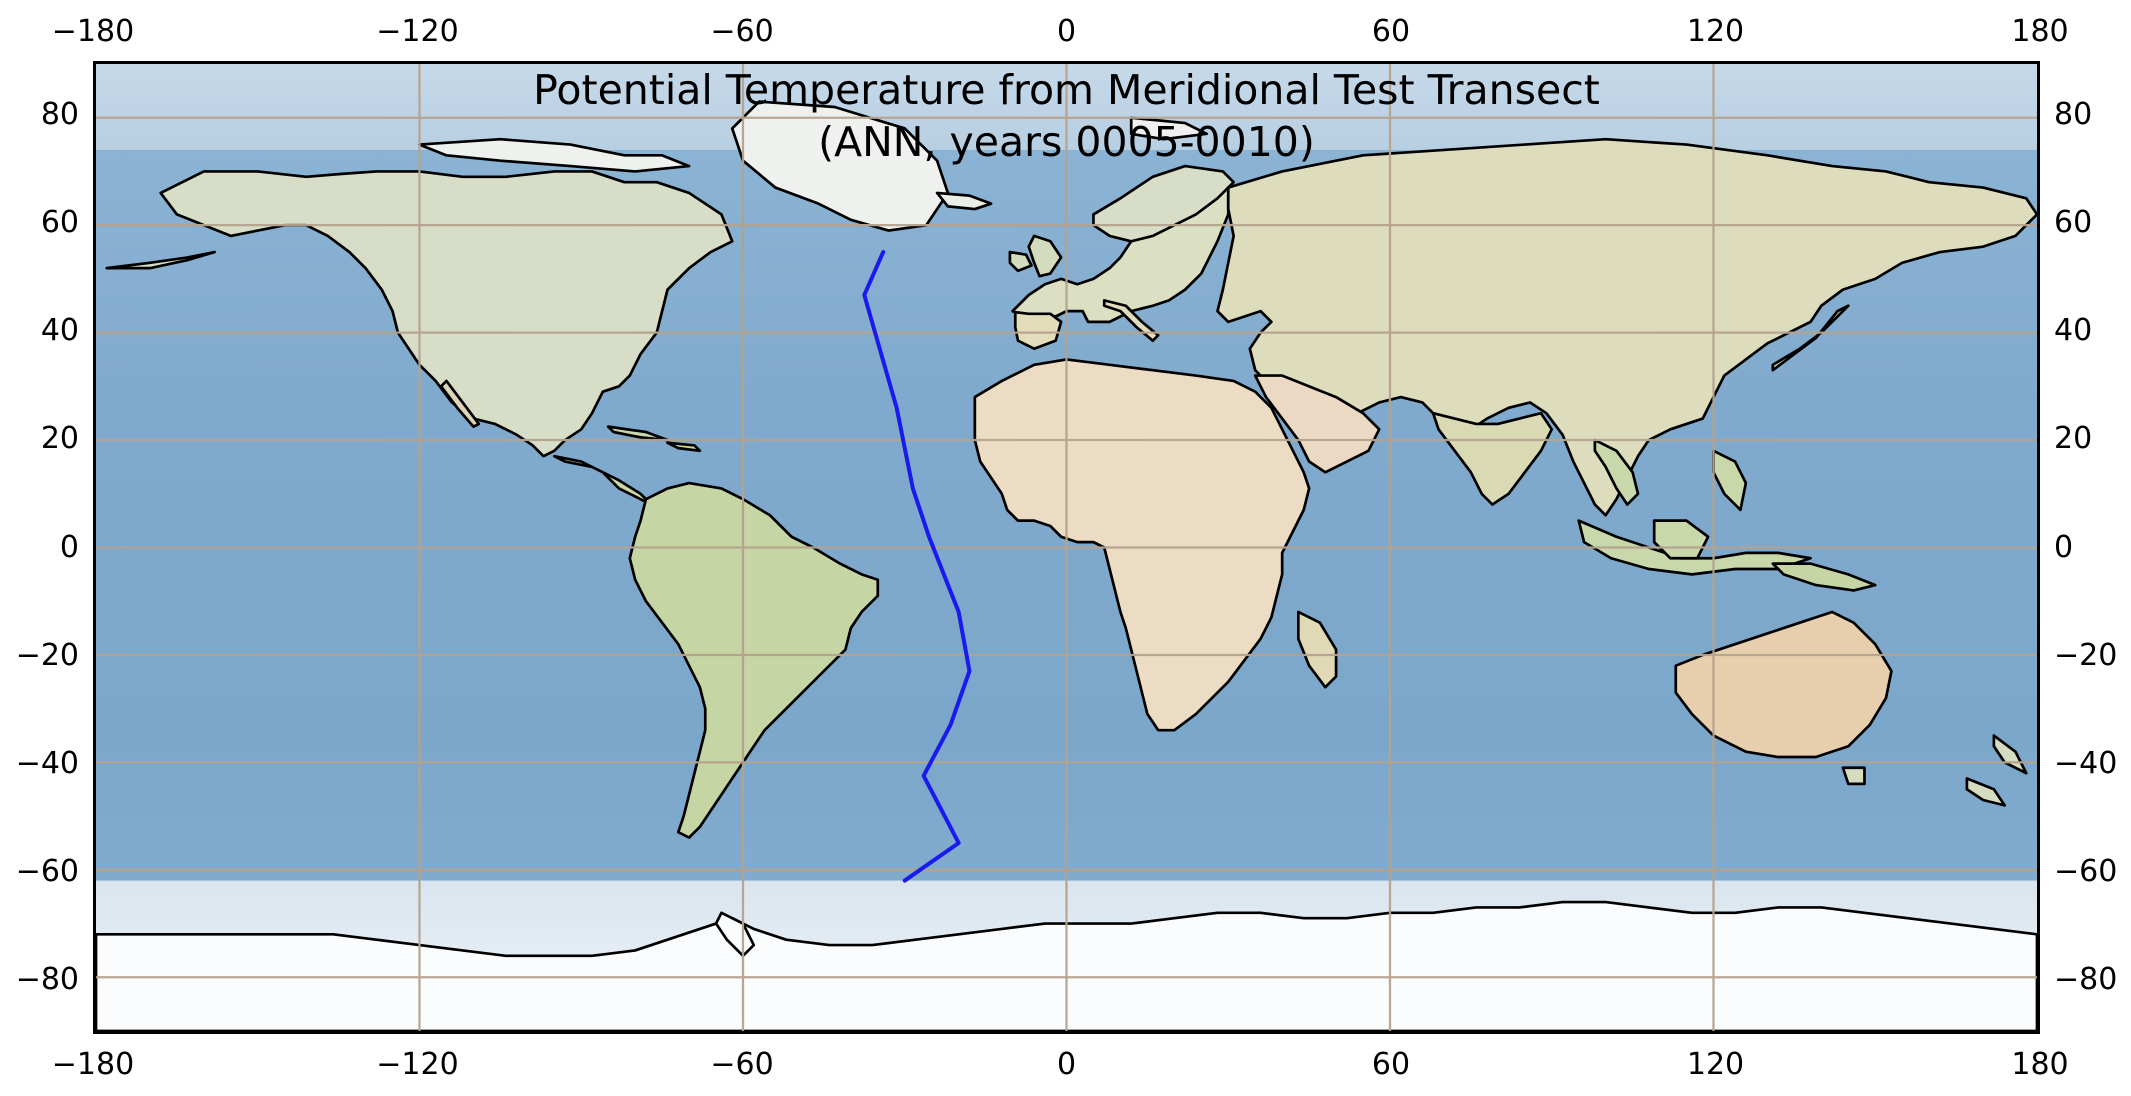 This screenshot has height=1096, width=2131. Describe the element at coordinates (2040, 31) in the screenshot. I see `xtick-top-6: 180` at that location.